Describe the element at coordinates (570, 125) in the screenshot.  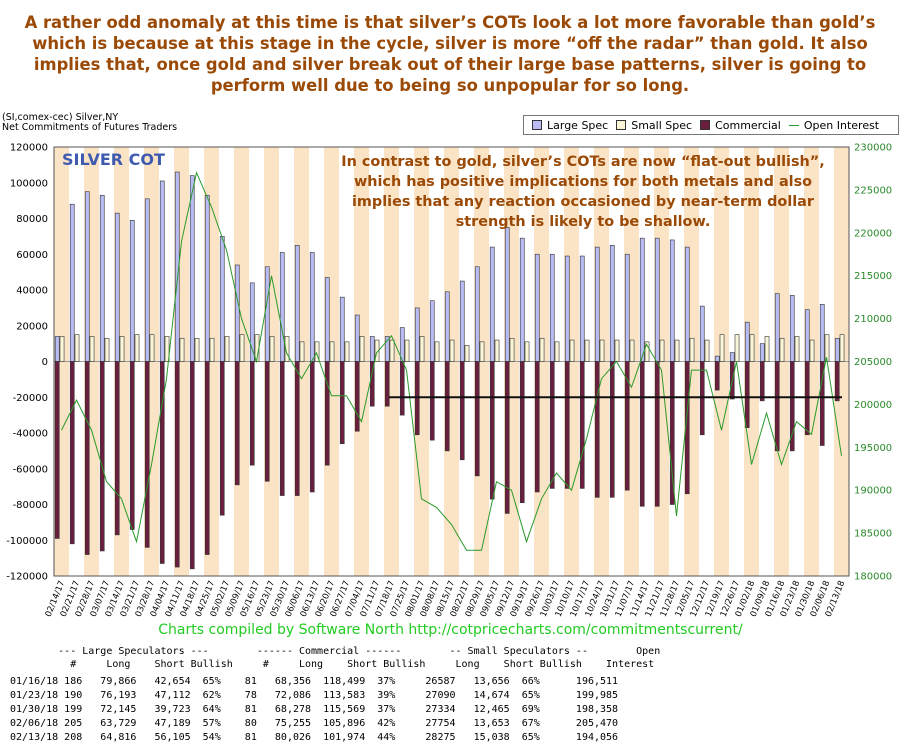
I see `legend-large-spec: Large Spec` at that location.